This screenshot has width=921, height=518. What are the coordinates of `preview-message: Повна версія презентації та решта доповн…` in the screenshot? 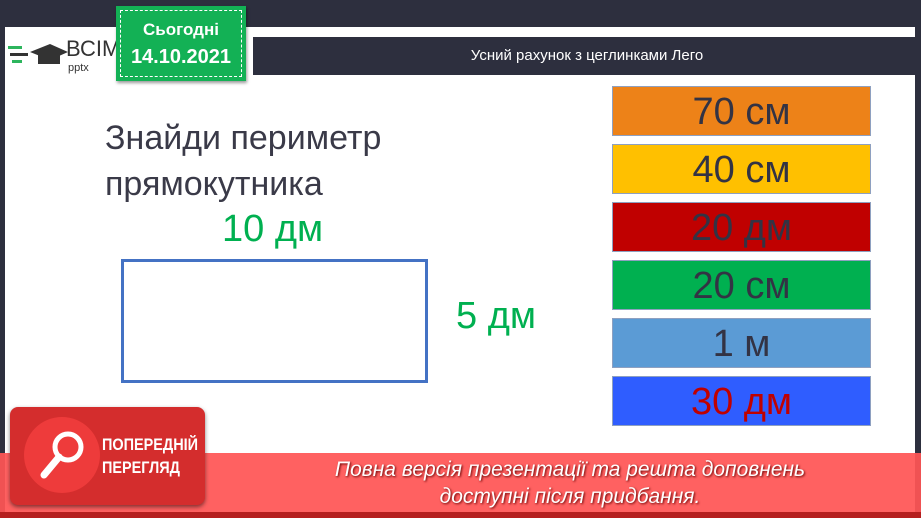 It's located at (570, 483).